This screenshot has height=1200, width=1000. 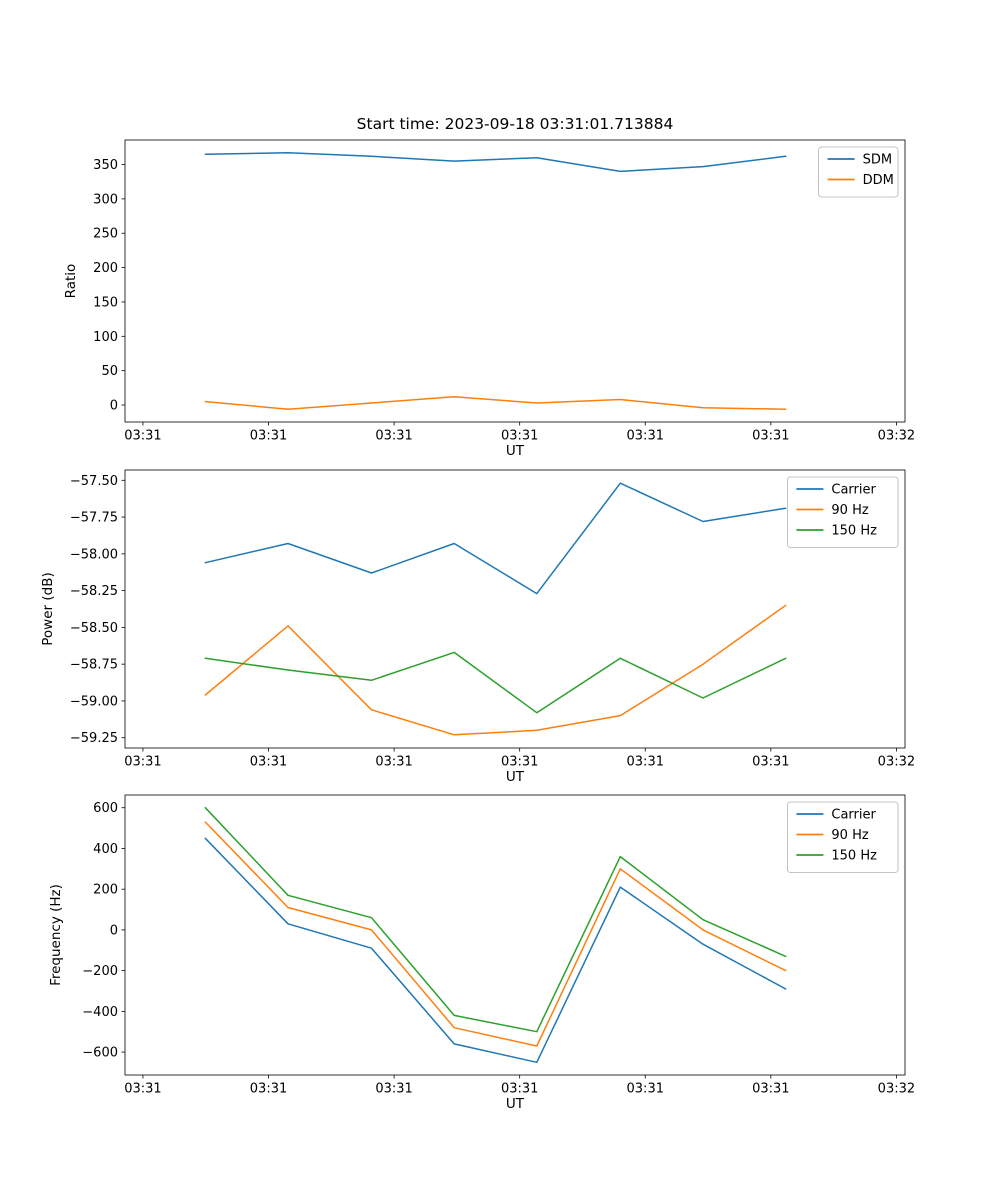 I want to click on y-axis-label: Power (dB), so click(x=48, y=608).